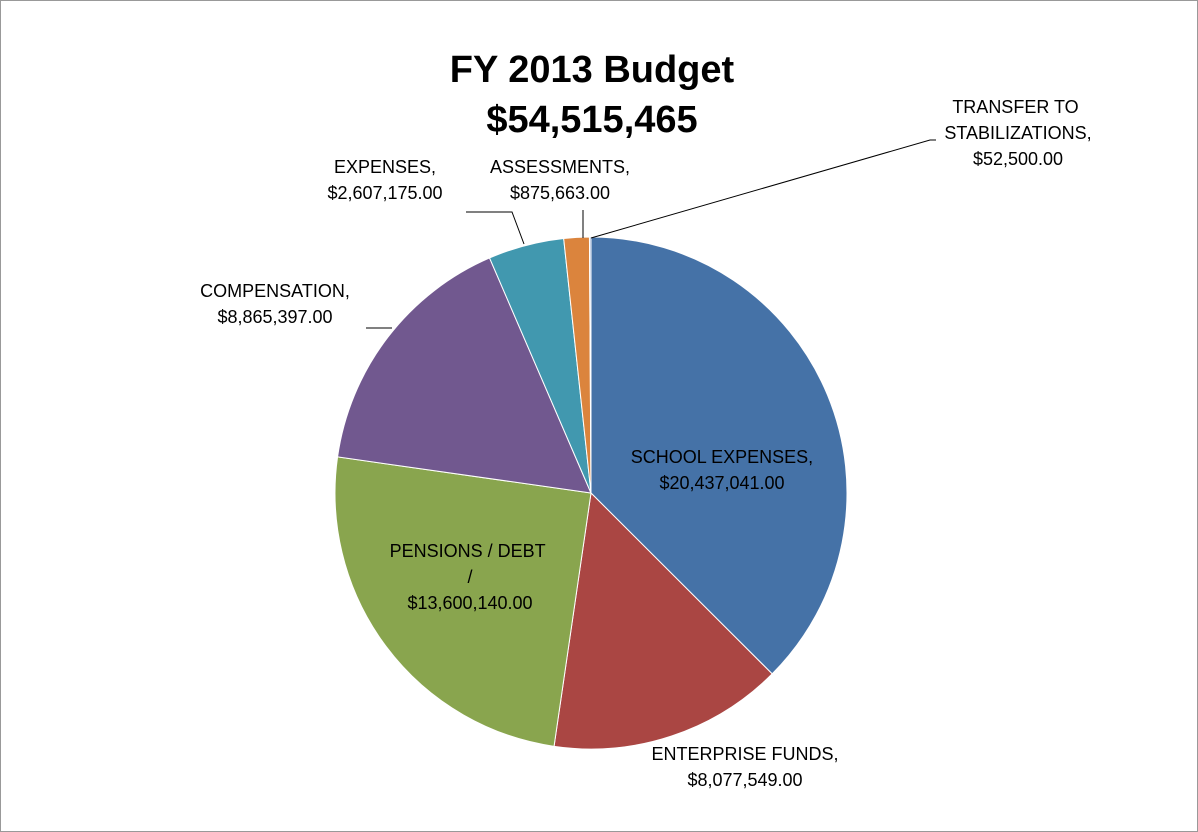 Image resolution: width=1198 pixels, height=832 pixels. I want to click on data-label-value: $13,600,140.00, so click(469, 603).